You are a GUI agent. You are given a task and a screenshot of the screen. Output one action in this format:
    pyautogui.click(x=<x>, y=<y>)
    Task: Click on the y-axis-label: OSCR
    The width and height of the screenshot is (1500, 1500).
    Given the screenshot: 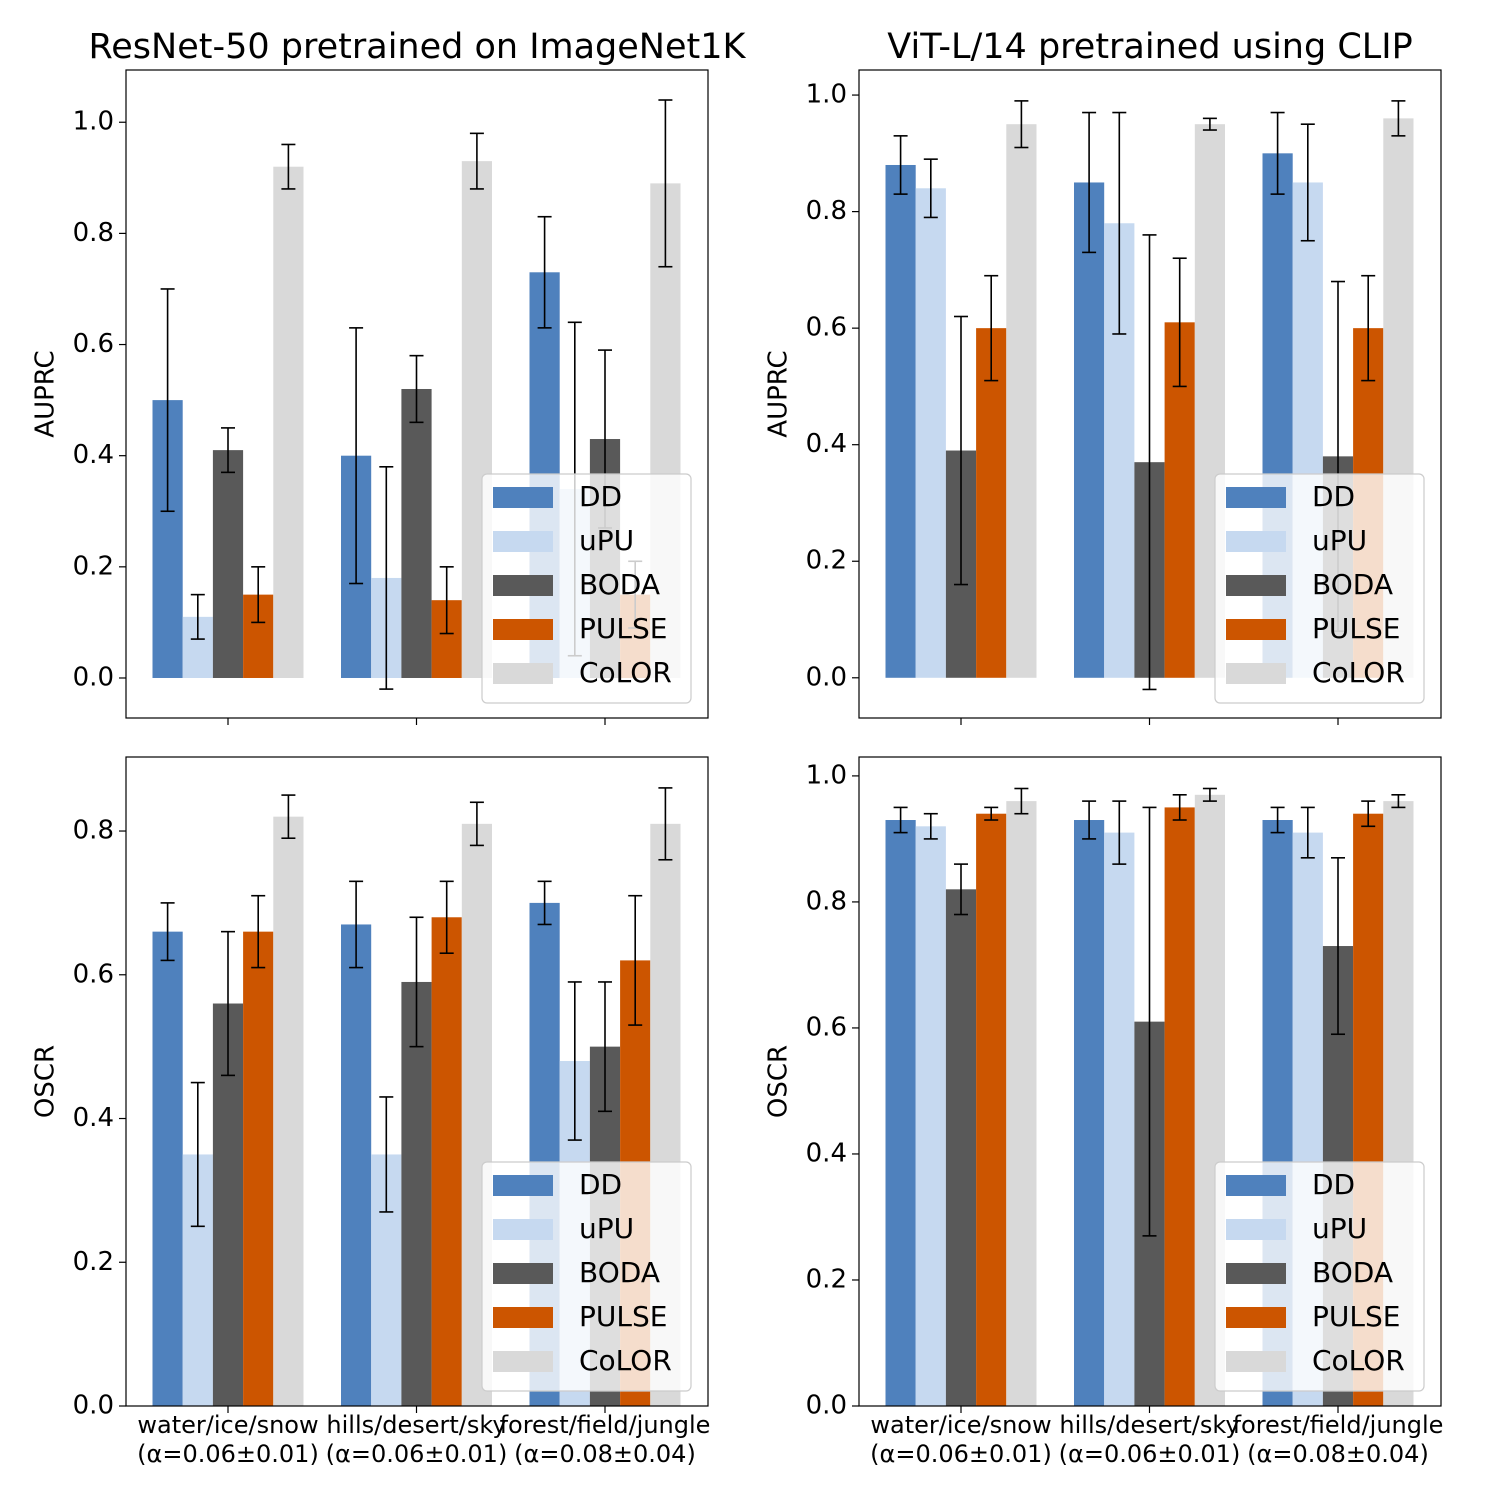 What is the action you would take?
    pyautogui.click(x=779, y=1081)
    